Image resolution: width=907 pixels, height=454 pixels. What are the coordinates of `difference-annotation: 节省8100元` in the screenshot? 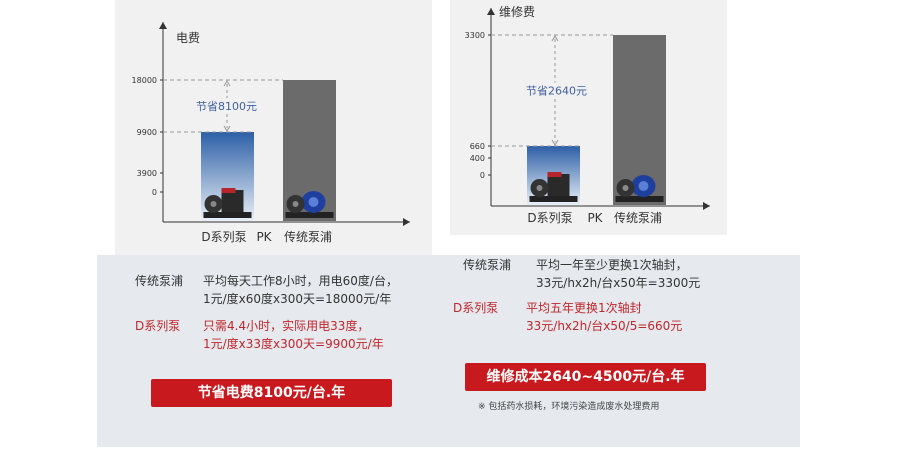 It's located at (226, 106).